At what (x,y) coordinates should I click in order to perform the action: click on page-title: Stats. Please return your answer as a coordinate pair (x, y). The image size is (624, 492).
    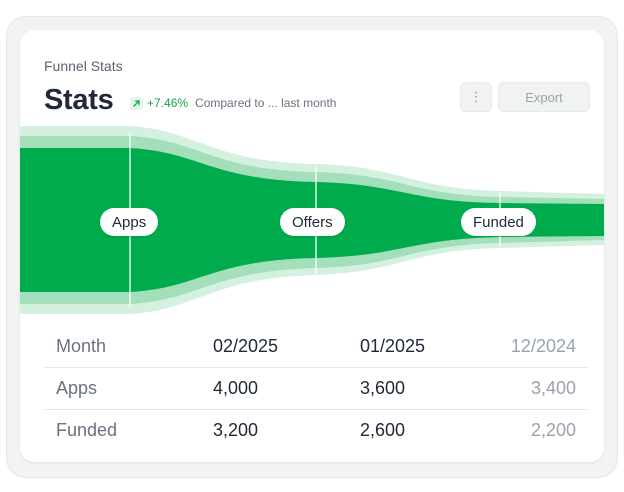
    Looking at the image, I should click on (79, 100).